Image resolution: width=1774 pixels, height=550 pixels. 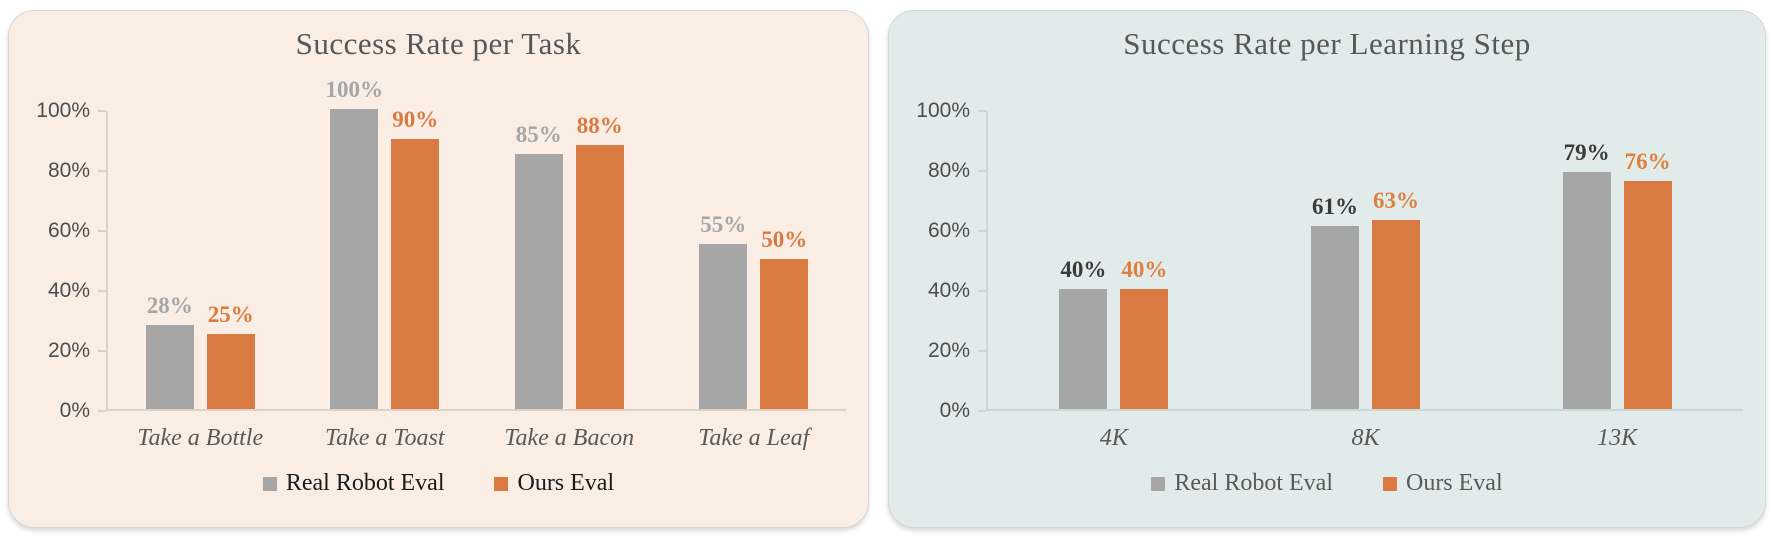 What do you see at coordinates (1586, 274) in the screenshot?
I see `bar-real-robot-eval-13k: 79%` at bounding box center [1586, 274].